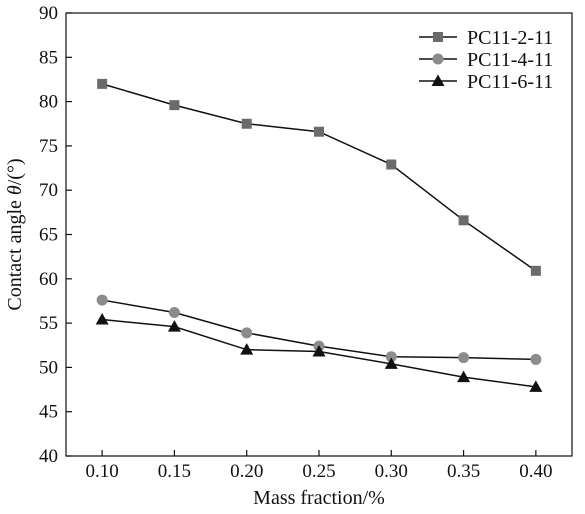  What do you see at coordinates (48, 235) in the screenshot?
I see `y-tick-label: 65` at bounding box center [48, 235].